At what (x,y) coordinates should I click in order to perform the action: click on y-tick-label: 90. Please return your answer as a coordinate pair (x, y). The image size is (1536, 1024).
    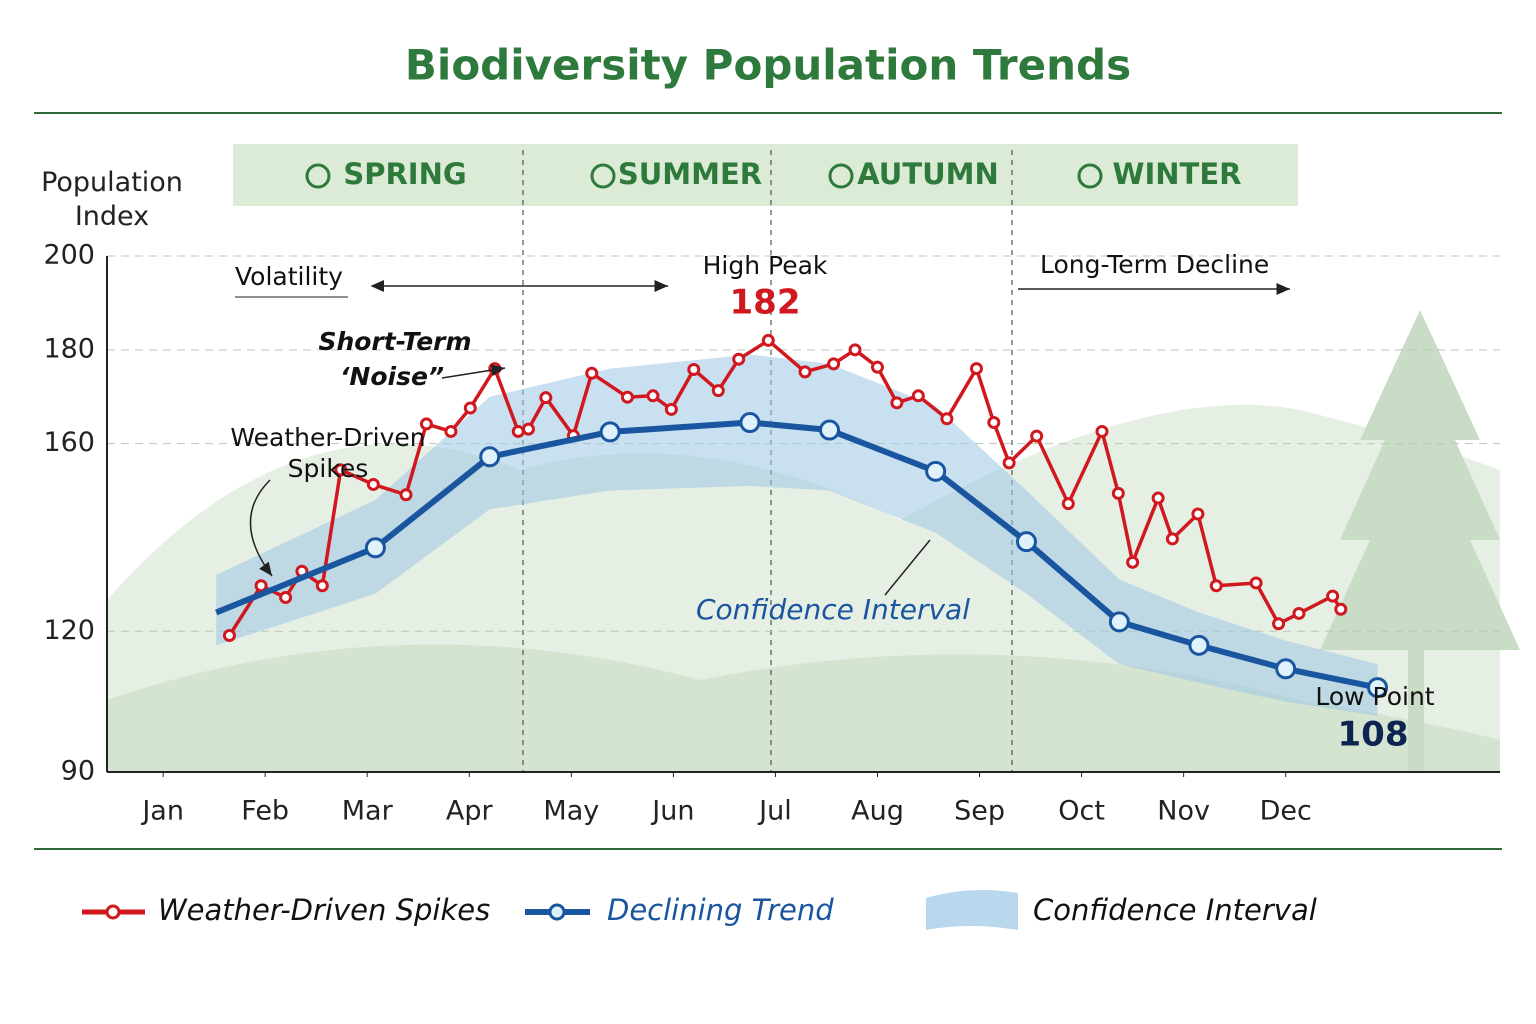
    Looking at the image, I should click on (78, 771).